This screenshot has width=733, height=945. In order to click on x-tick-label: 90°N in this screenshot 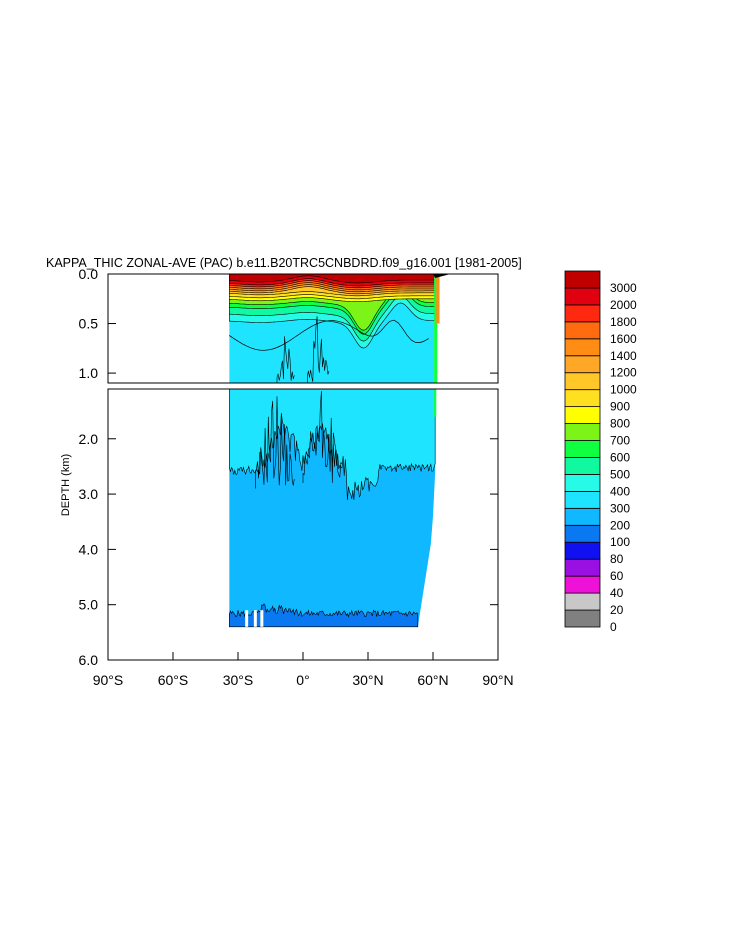, I will do `click(497, 680)`.